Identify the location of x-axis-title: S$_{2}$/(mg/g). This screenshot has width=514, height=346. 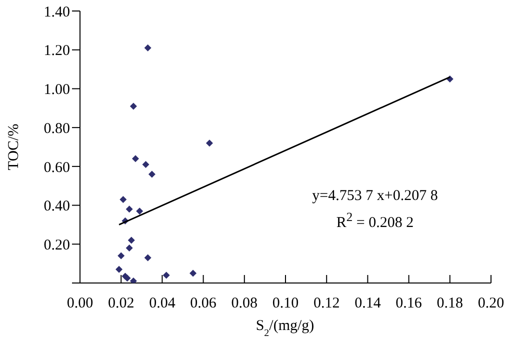
(285, 328).